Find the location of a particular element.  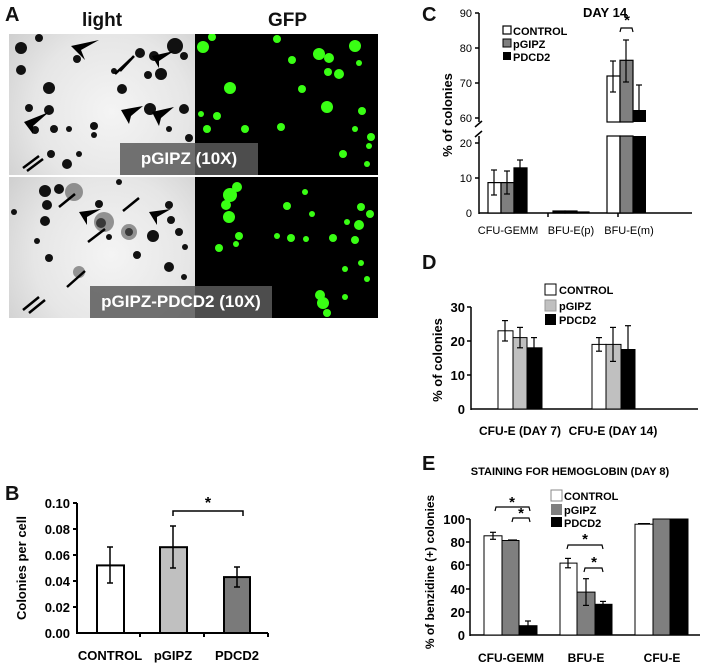

bar-cfu-e-control is located at coordinates (644, 579).